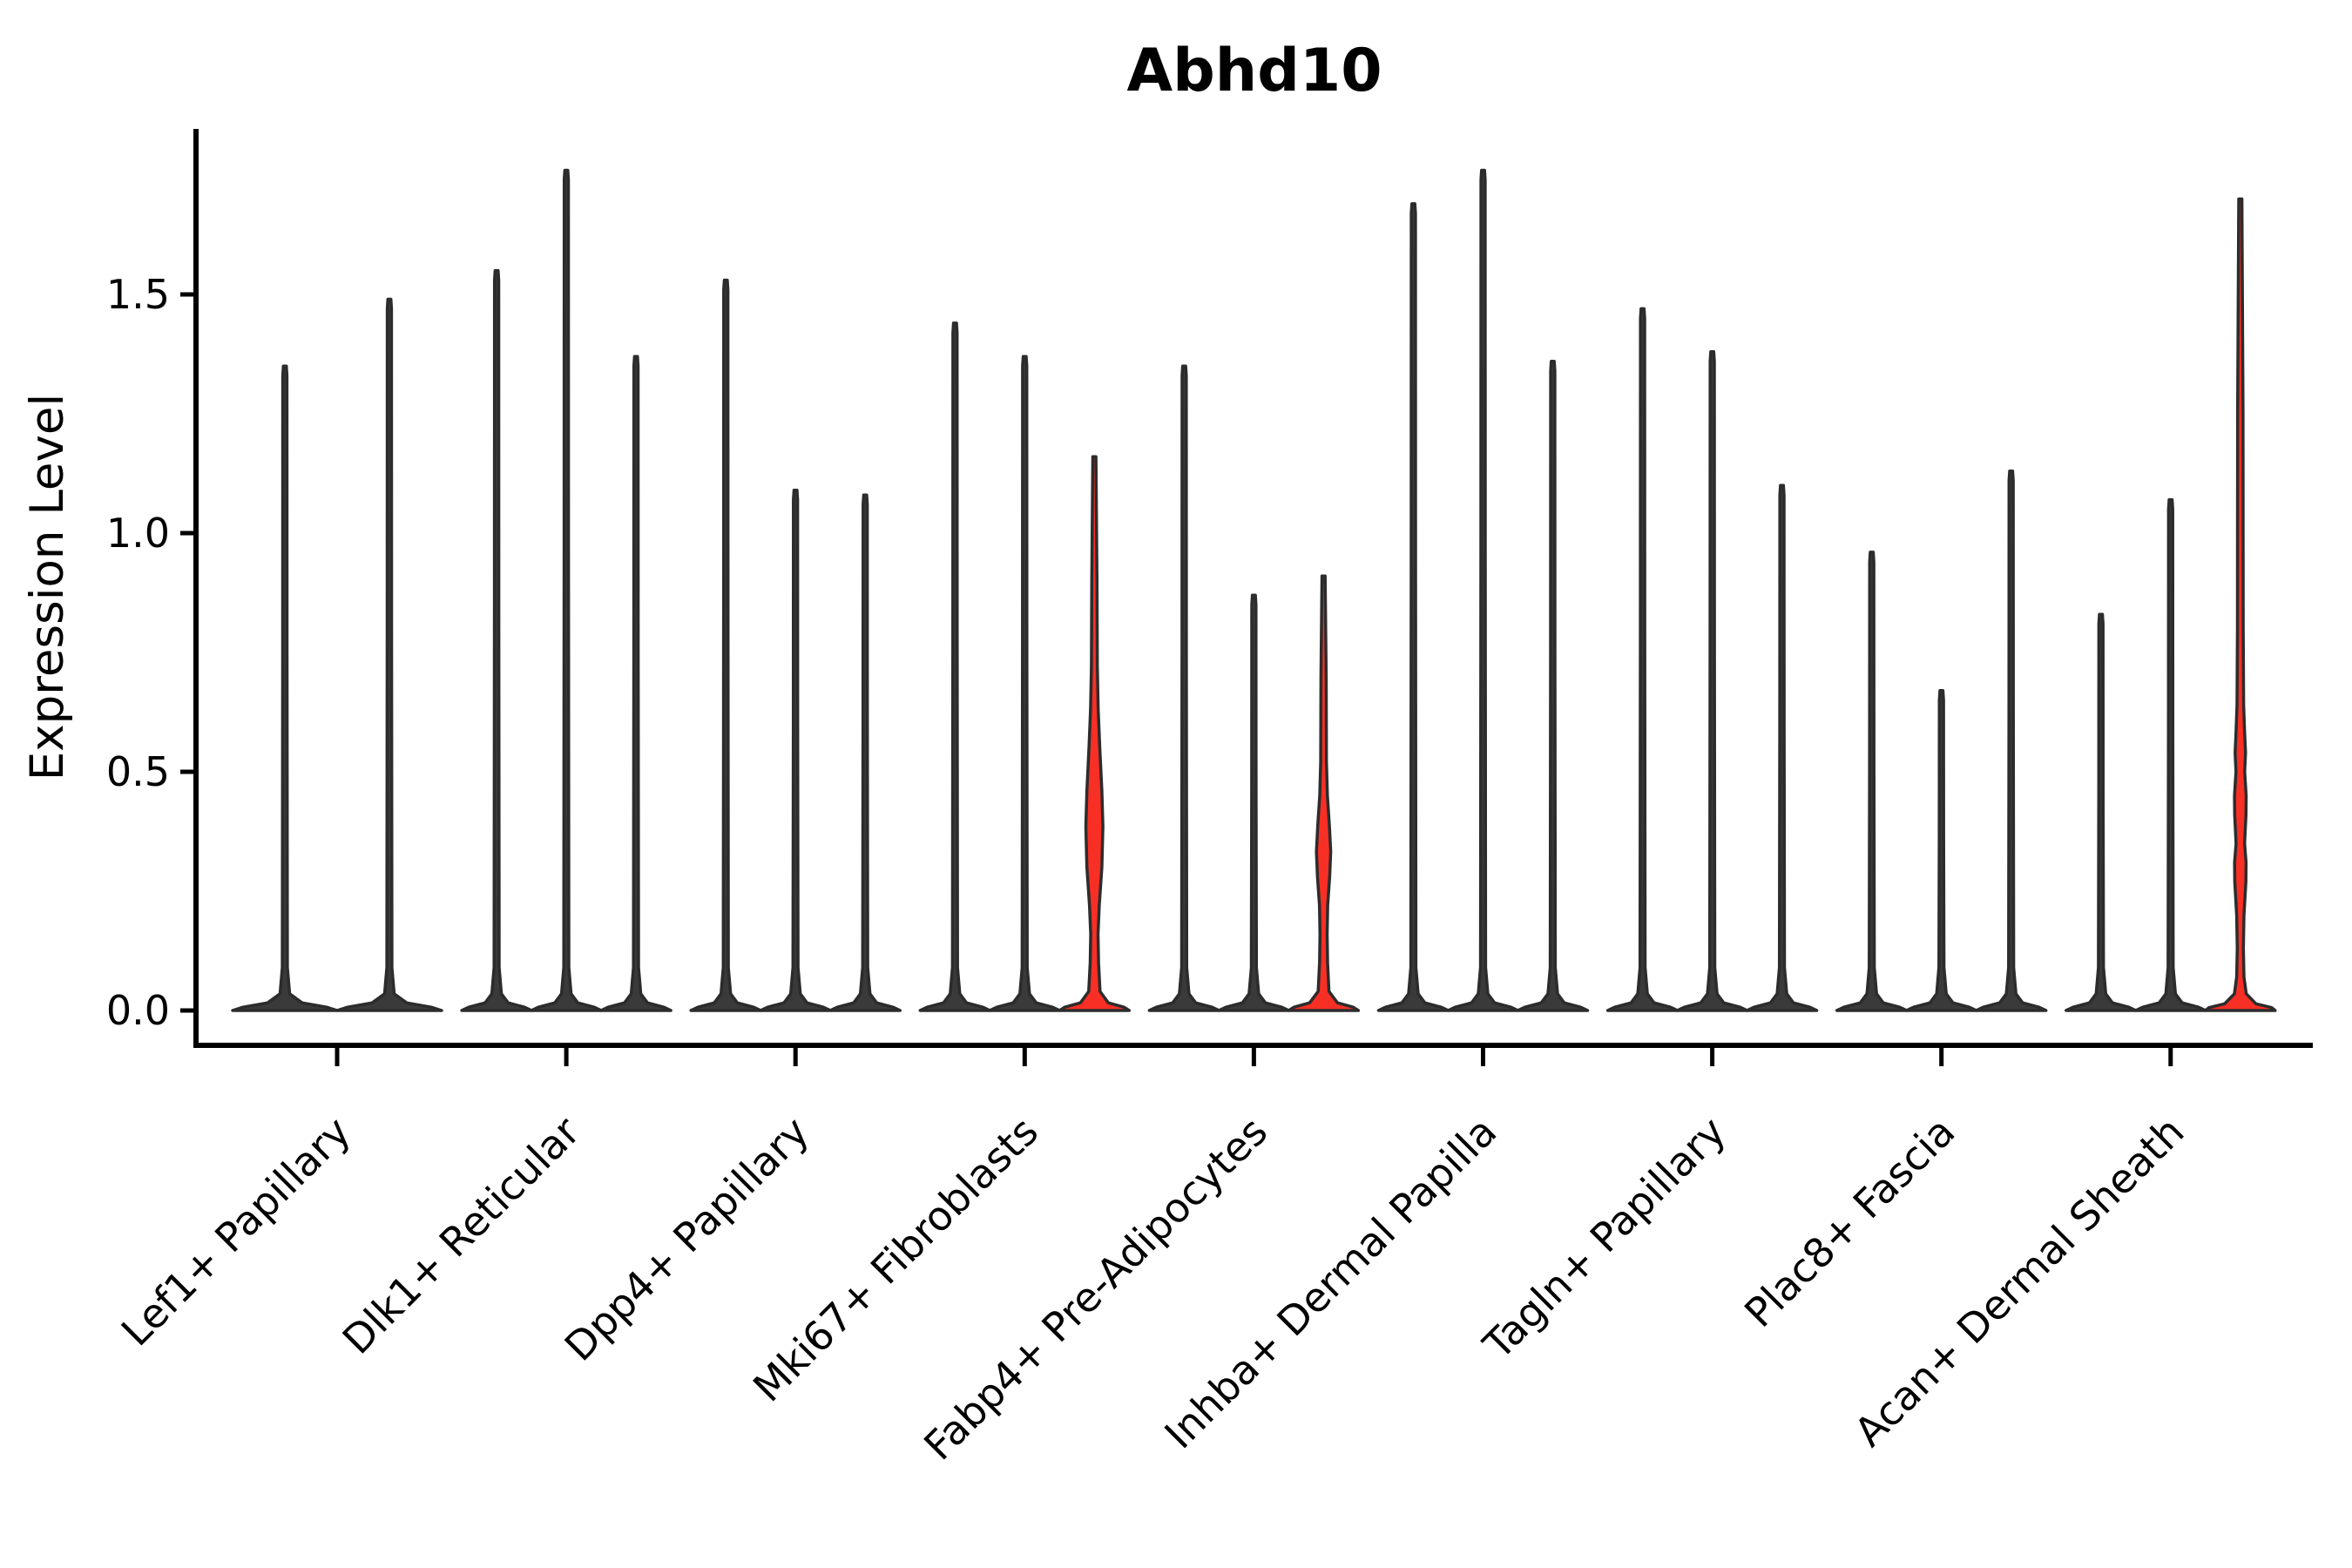  Describe the element at coordinates (1254, 71) in the screenshot. I see `chart-title: Abhd10` at that location.